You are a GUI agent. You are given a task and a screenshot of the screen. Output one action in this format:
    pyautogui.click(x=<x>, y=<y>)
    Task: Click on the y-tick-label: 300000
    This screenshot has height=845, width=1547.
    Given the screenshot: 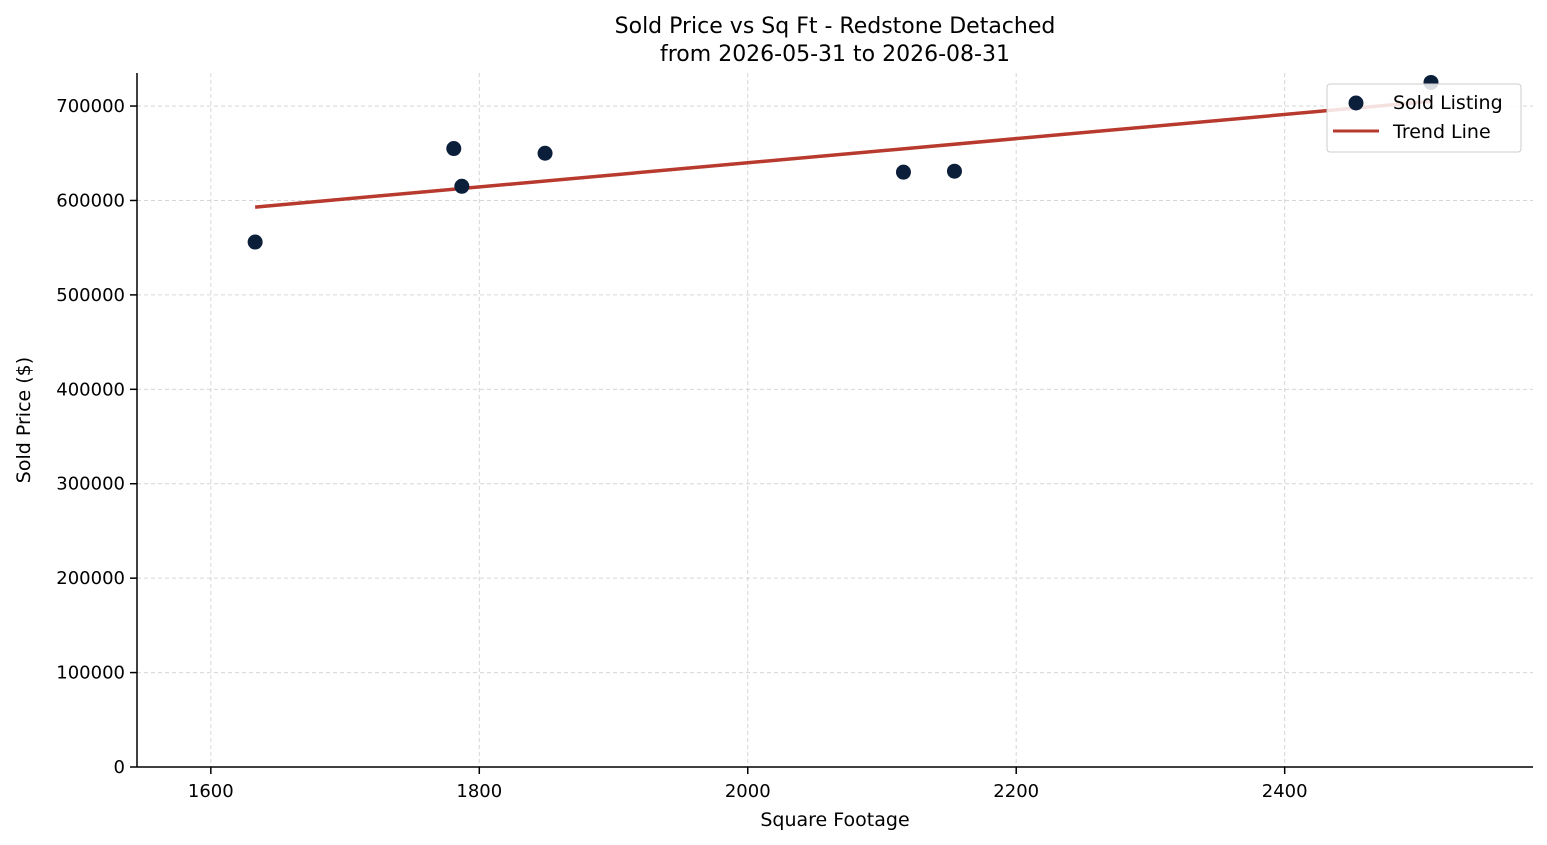 What is the action you would take?
    pyautogui.click(x=90, y=484)
    